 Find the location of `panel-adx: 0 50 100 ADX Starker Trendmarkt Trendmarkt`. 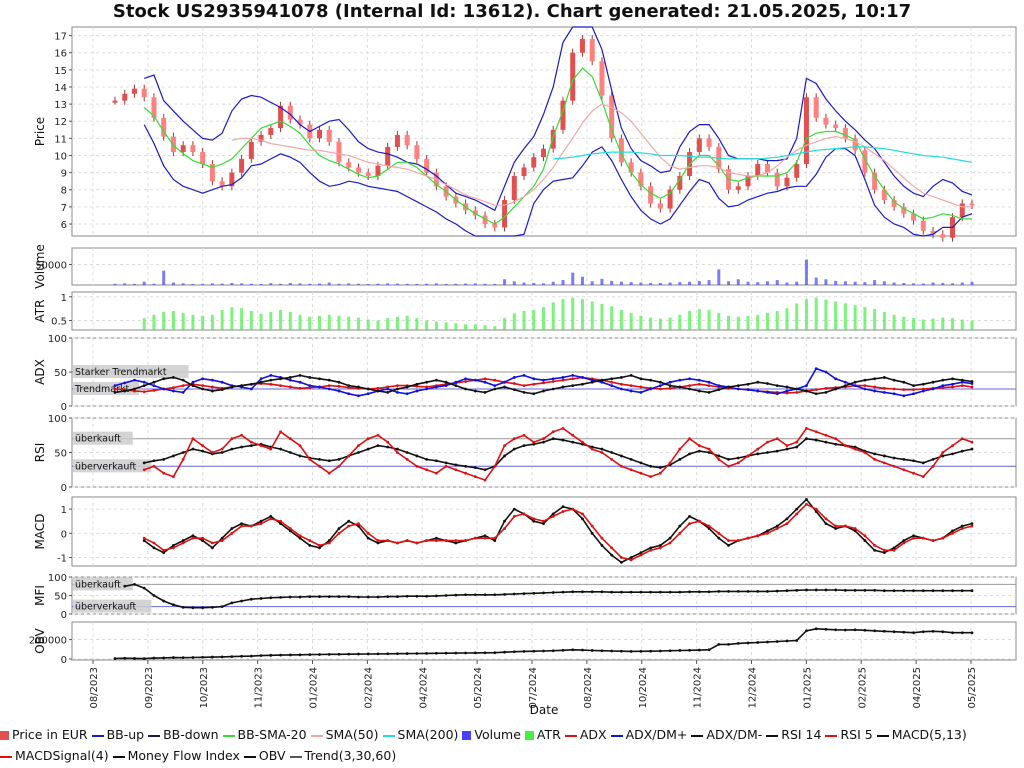

panel-adx: 0 50 100 ADX Starker Trendmarkt Trendmarkt is located at coordinates (525, 373).